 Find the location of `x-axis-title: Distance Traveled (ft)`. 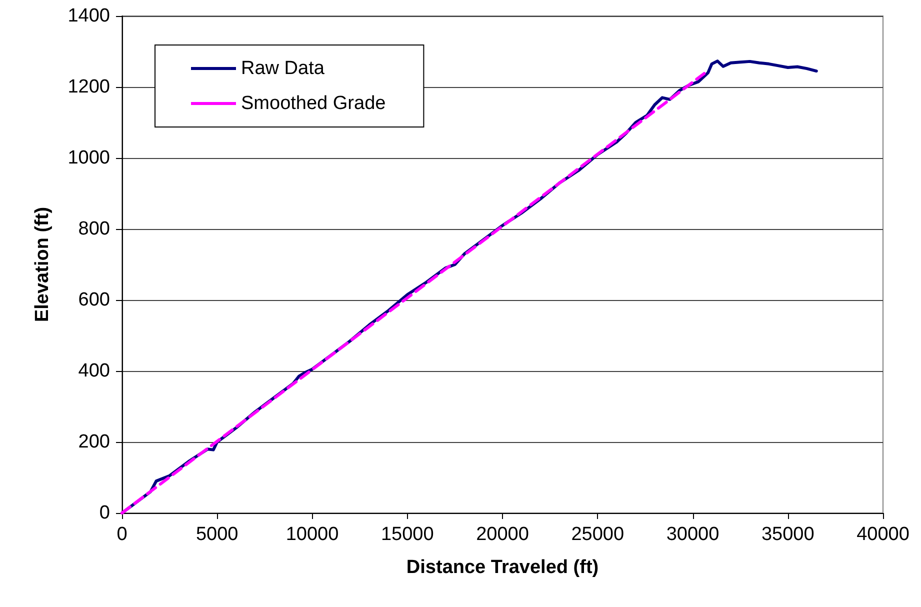

x-axis-title: Distance Traveled (ft) is located at coordinates (502, 567).